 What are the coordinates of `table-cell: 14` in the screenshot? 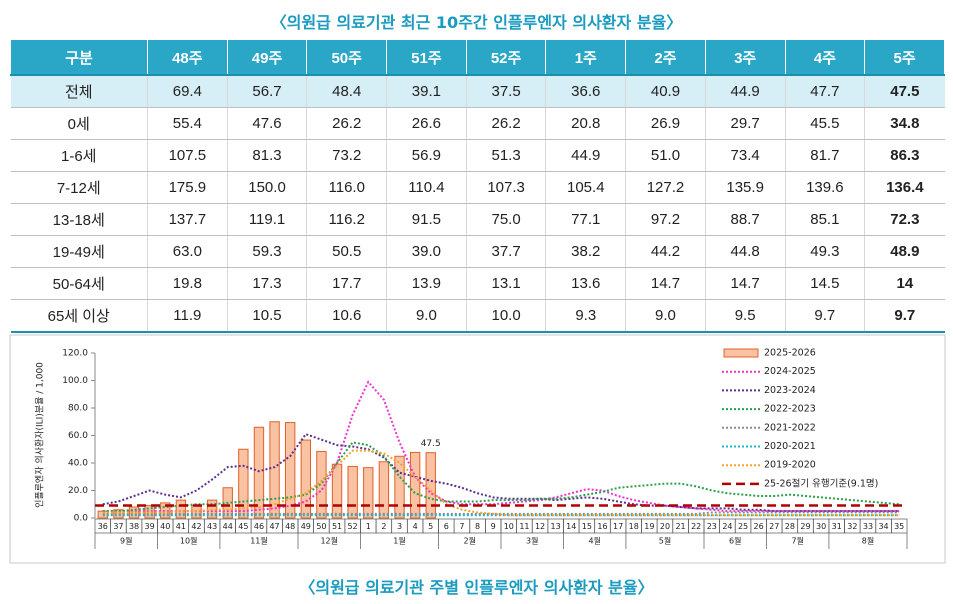 It's located at (904, 283).